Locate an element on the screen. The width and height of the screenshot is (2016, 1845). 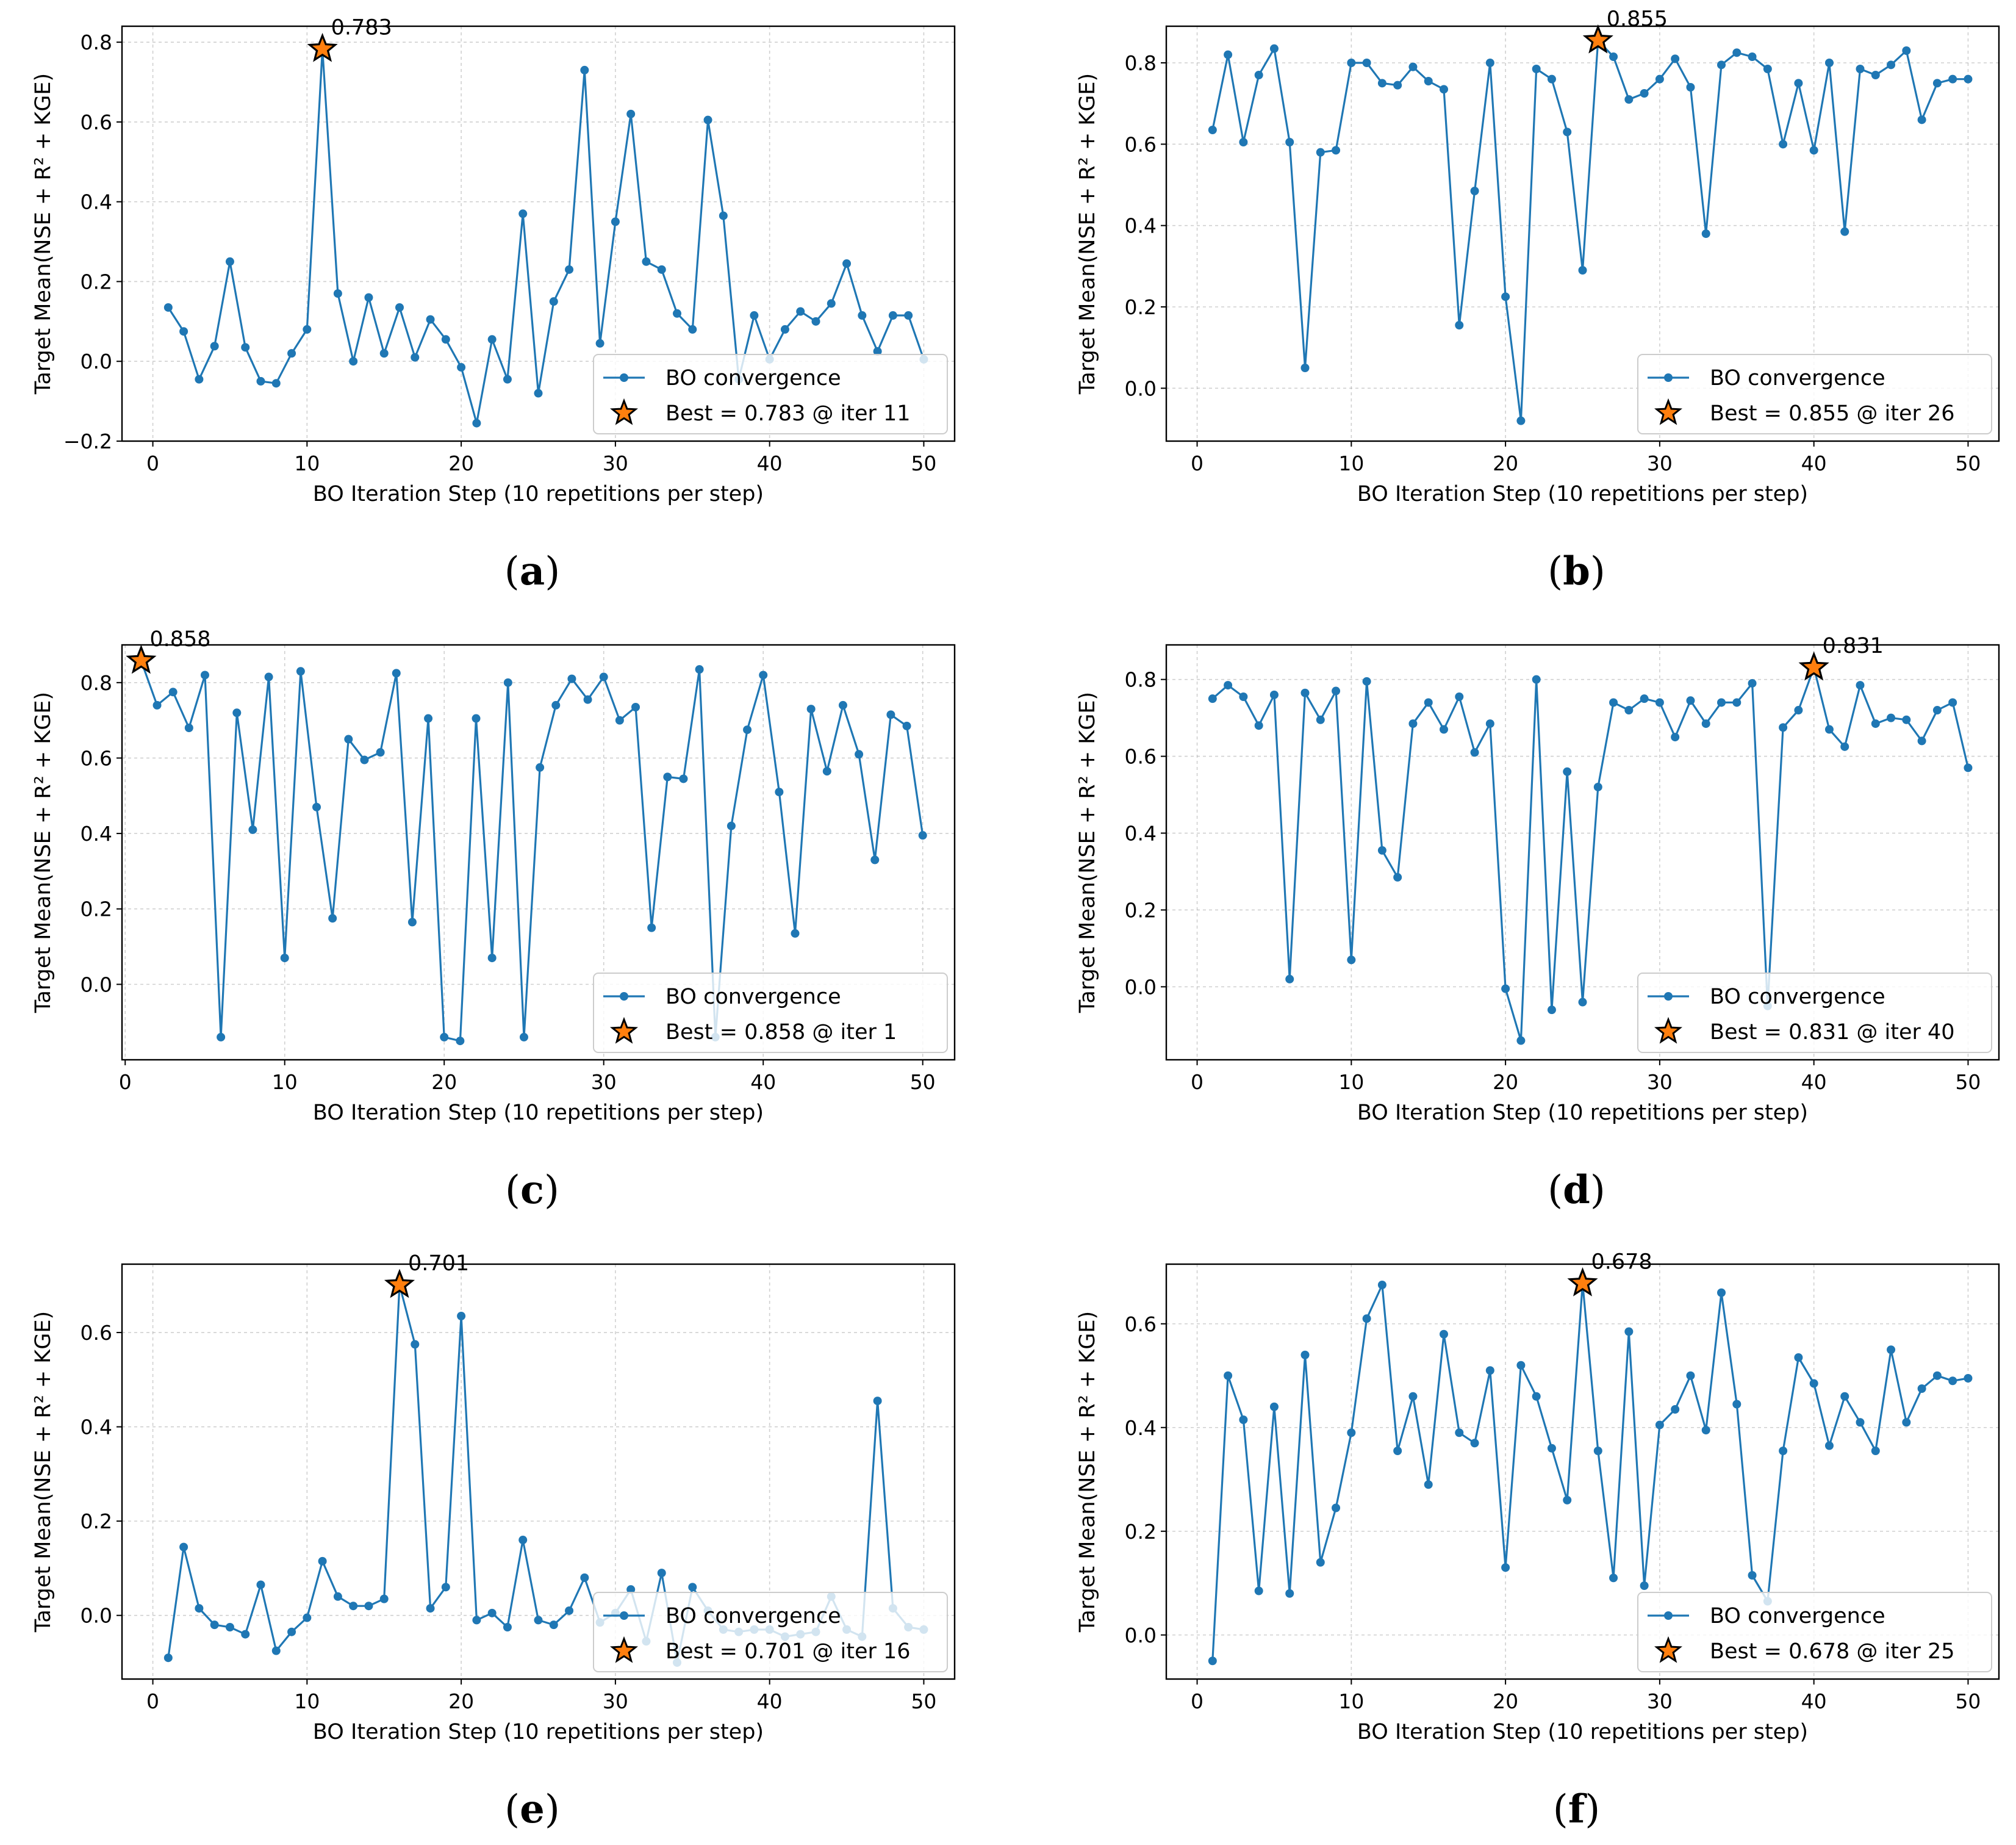
best-value-annotation: 0.855 is located at coordinates (1637, 19).